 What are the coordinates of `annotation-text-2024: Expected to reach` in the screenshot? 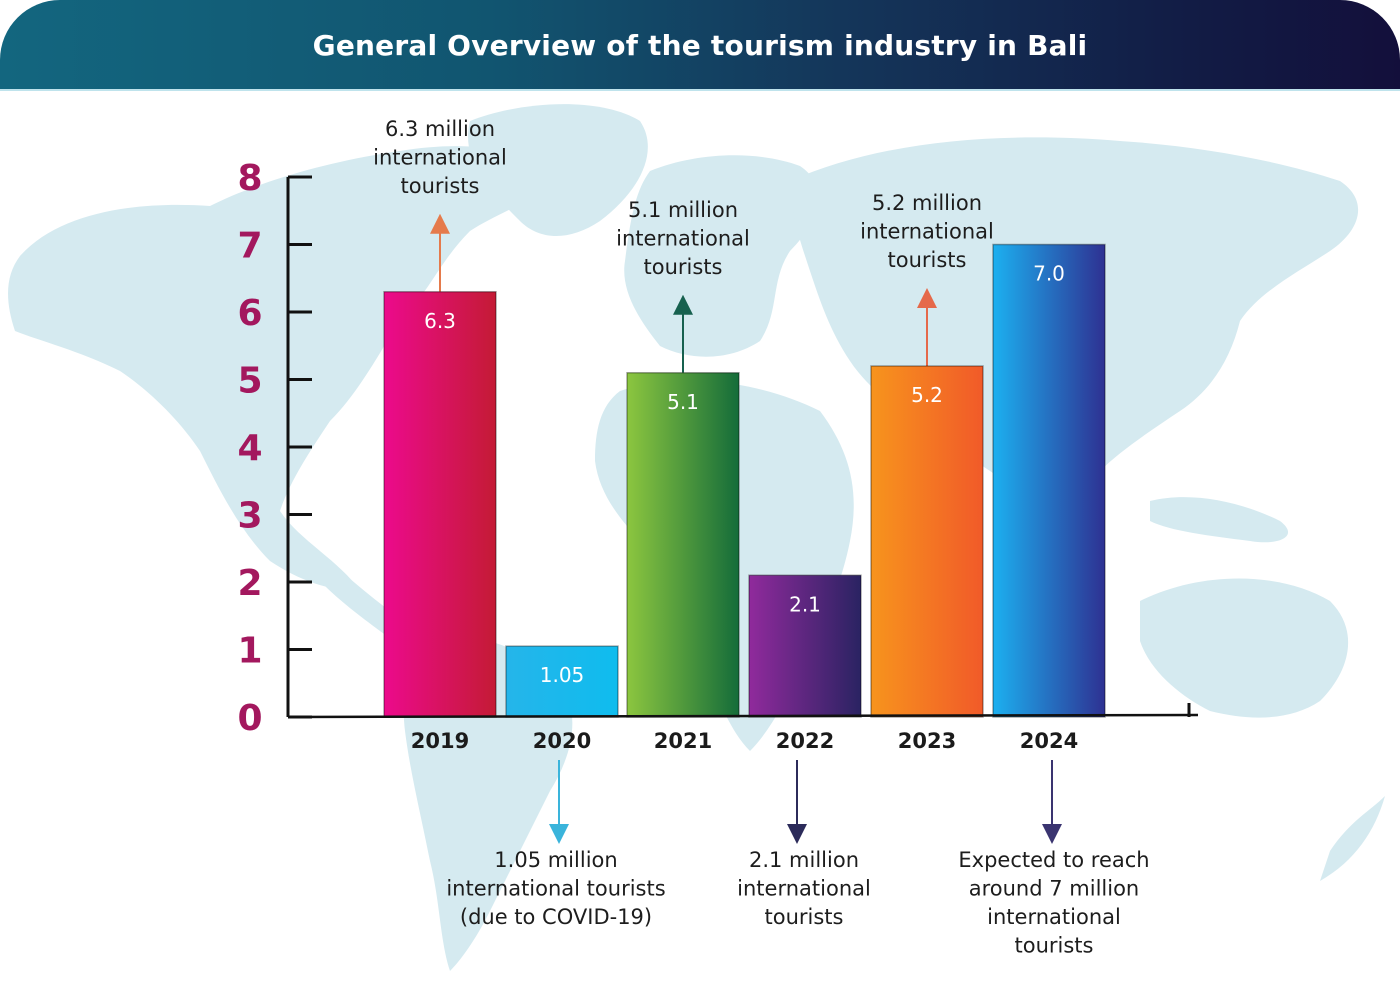 It's located at (1053, 860).